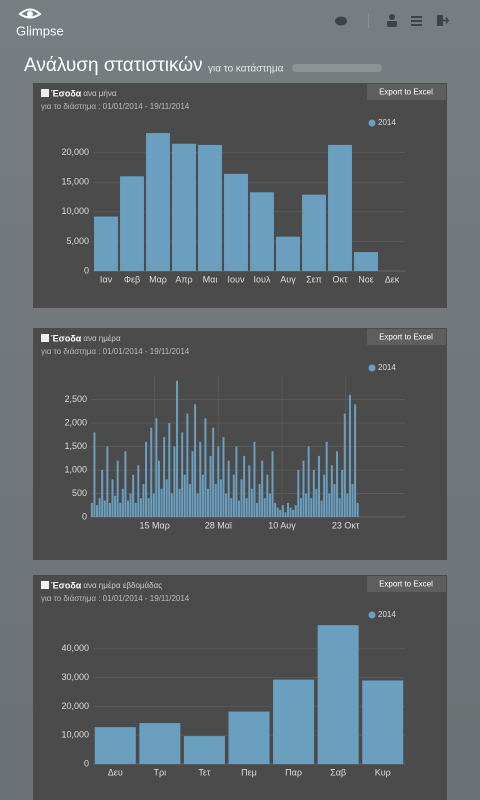 The height and width of the screenshot is (800, 480). I want to click on toolbar-icons, so click(392, 21).